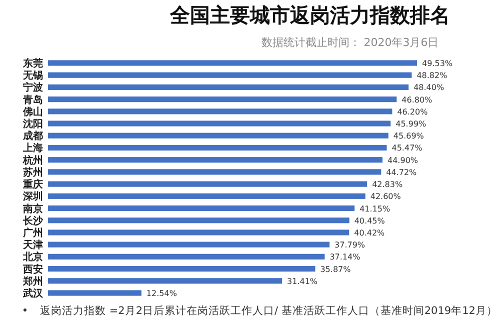  What do you see at coordinates (33, 294) in the screenshot?
I see `y-tick-label: 武汉` at bounding box center [33, 294].